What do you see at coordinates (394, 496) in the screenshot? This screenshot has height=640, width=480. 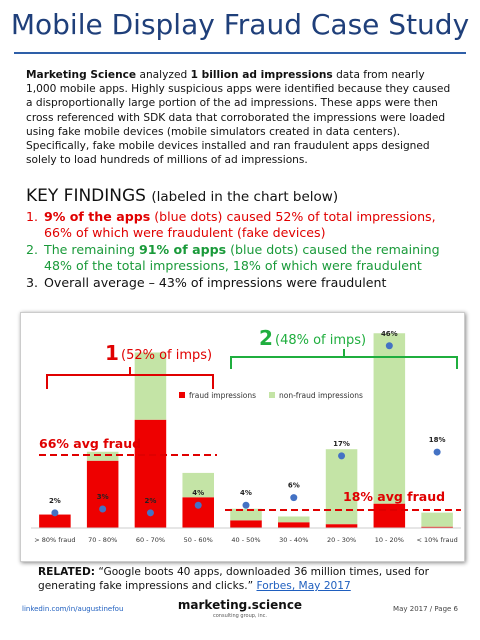 I see `avg2-label: 18% avg fraud` at bounding box center [394, 496].